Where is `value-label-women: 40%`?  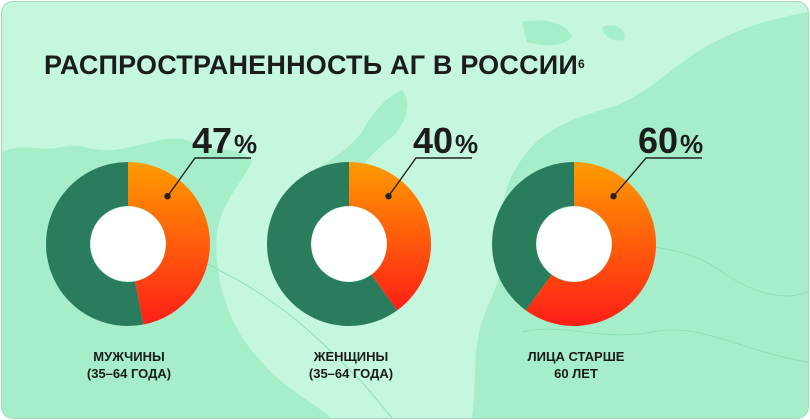
value-label-women: 40% is located at coordinates (446, 140).